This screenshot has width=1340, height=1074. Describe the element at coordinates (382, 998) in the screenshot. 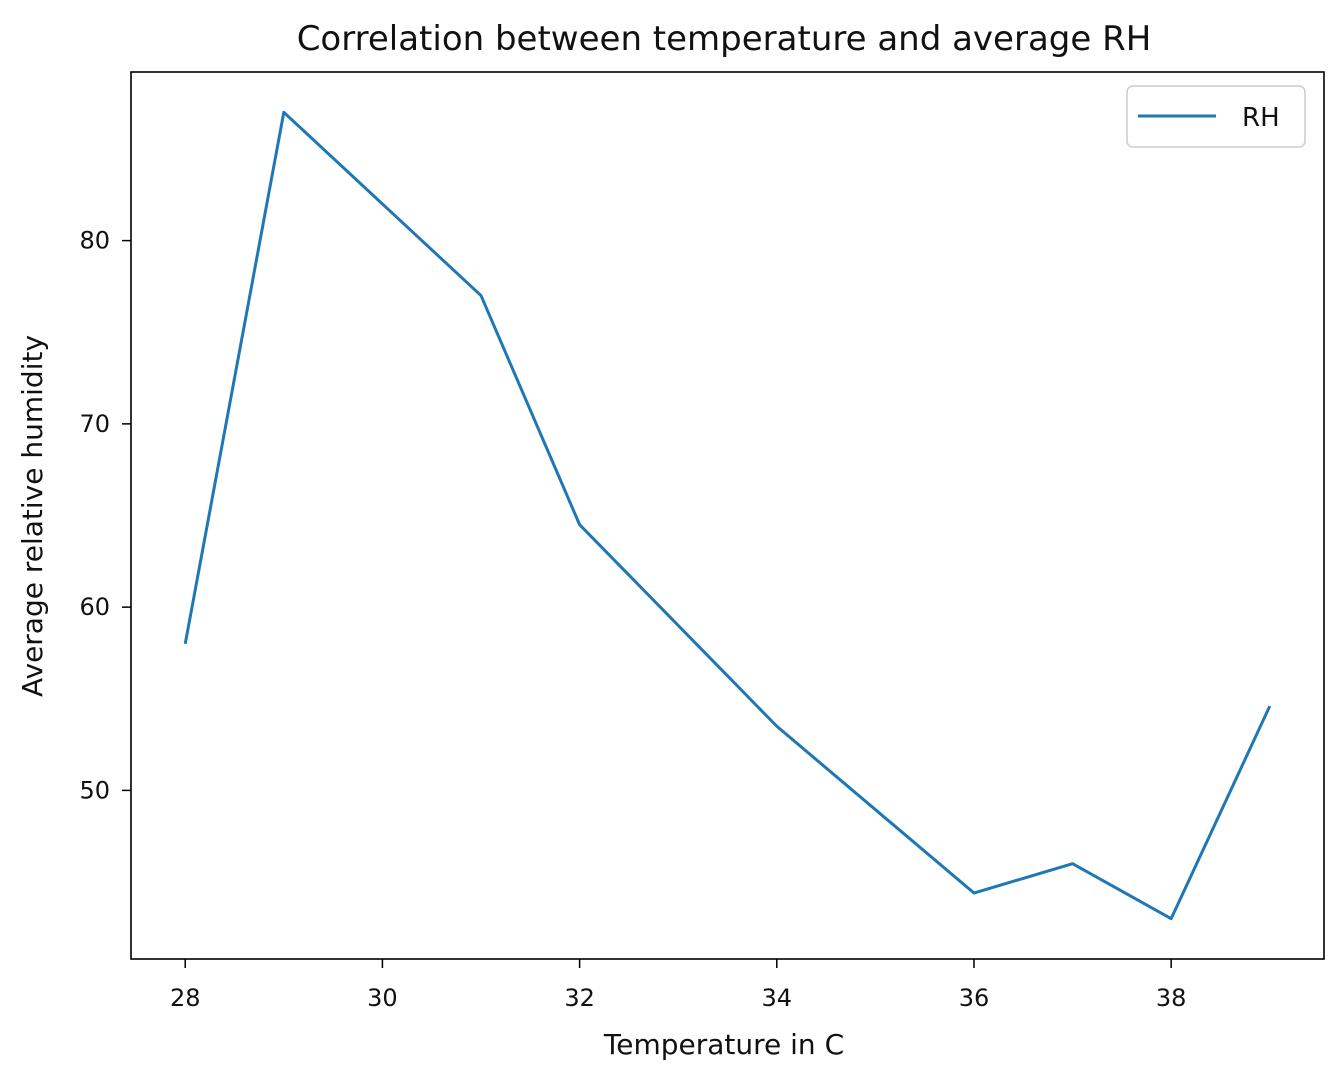

I see `x-tick-label: 30` at that location.